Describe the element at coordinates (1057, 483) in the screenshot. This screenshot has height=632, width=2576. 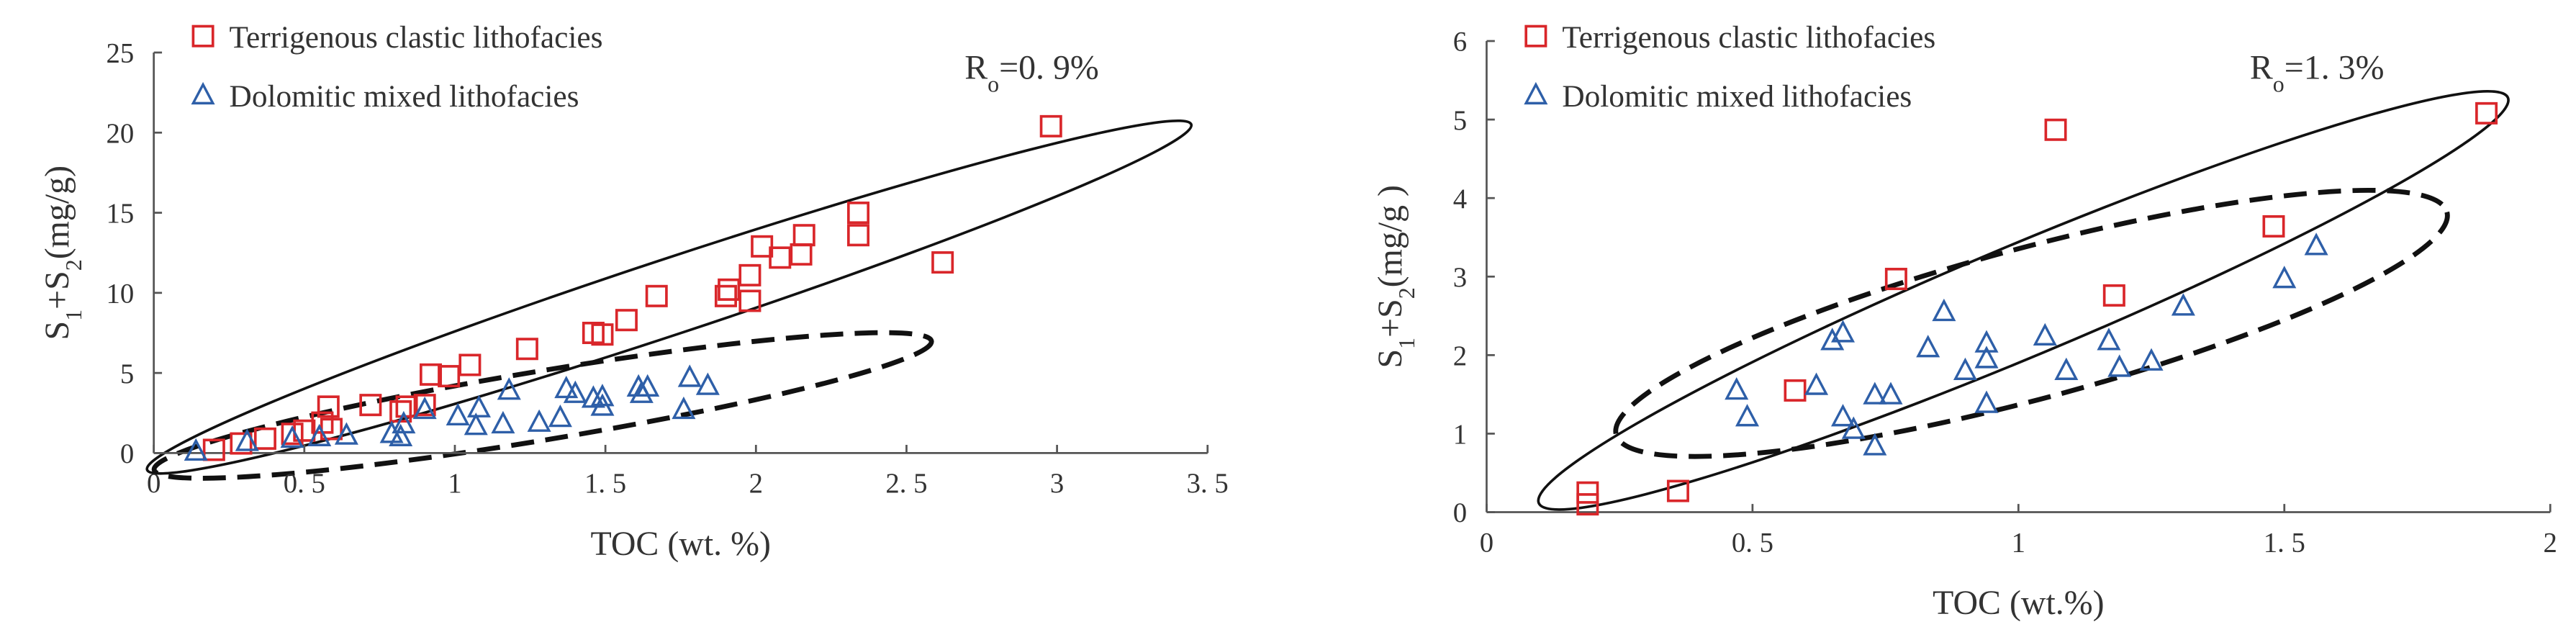
I see `x-tick-label: 3` at that location.